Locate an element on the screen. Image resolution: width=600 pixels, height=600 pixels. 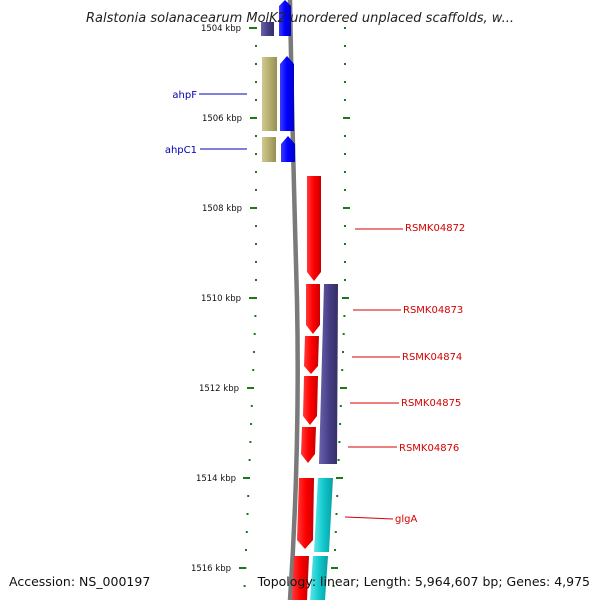
tick-label: 1508 kbp is located at coordinates (222, 209).